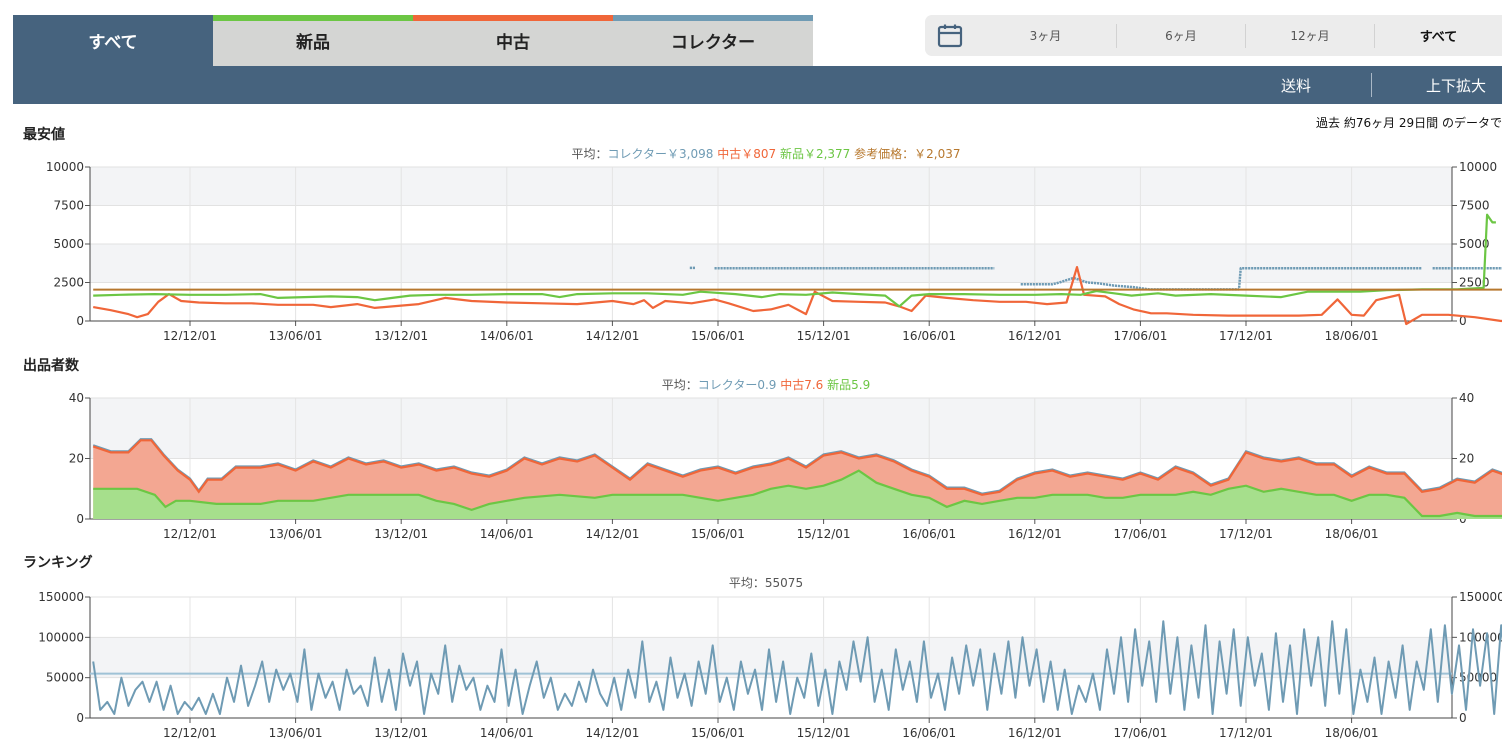  Describe the element at coordinates (76, 398) in the screenshot. I see `y-tick-label-left: 40` at that location.